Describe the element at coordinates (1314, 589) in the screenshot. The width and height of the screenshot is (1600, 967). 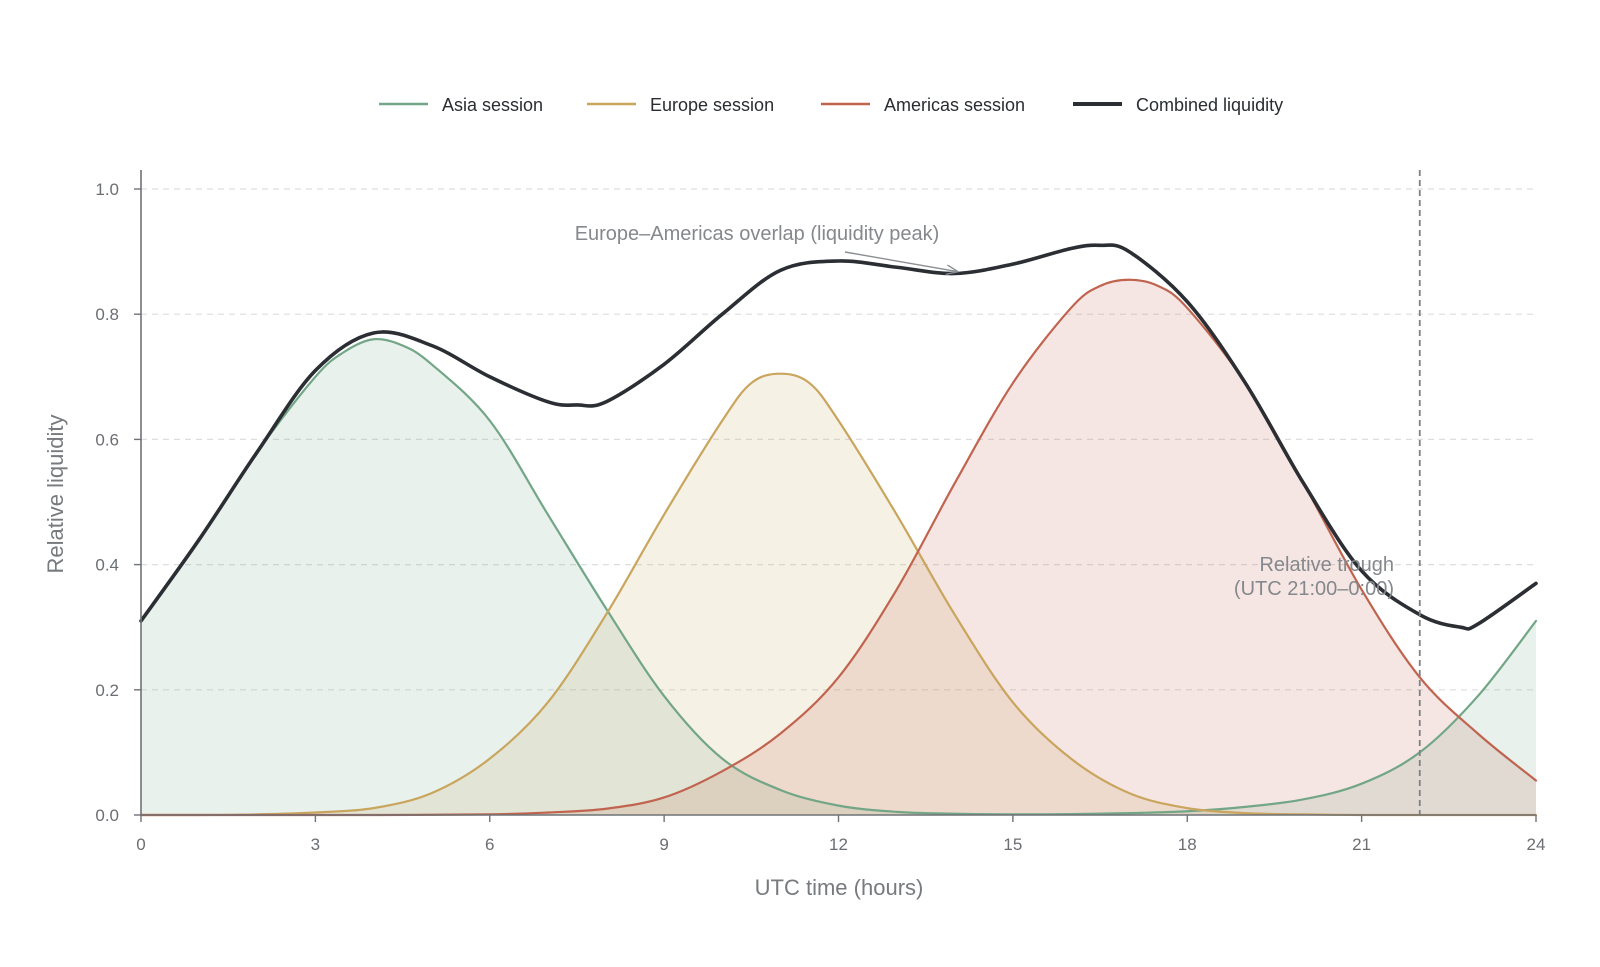
I see `trough-annotation-line-2: (UTC 21:00–0:00)` at that location.